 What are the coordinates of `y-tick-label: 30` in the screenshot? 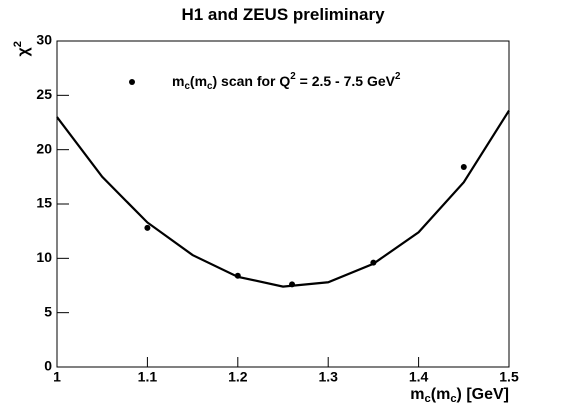 It's located at (44, 40).